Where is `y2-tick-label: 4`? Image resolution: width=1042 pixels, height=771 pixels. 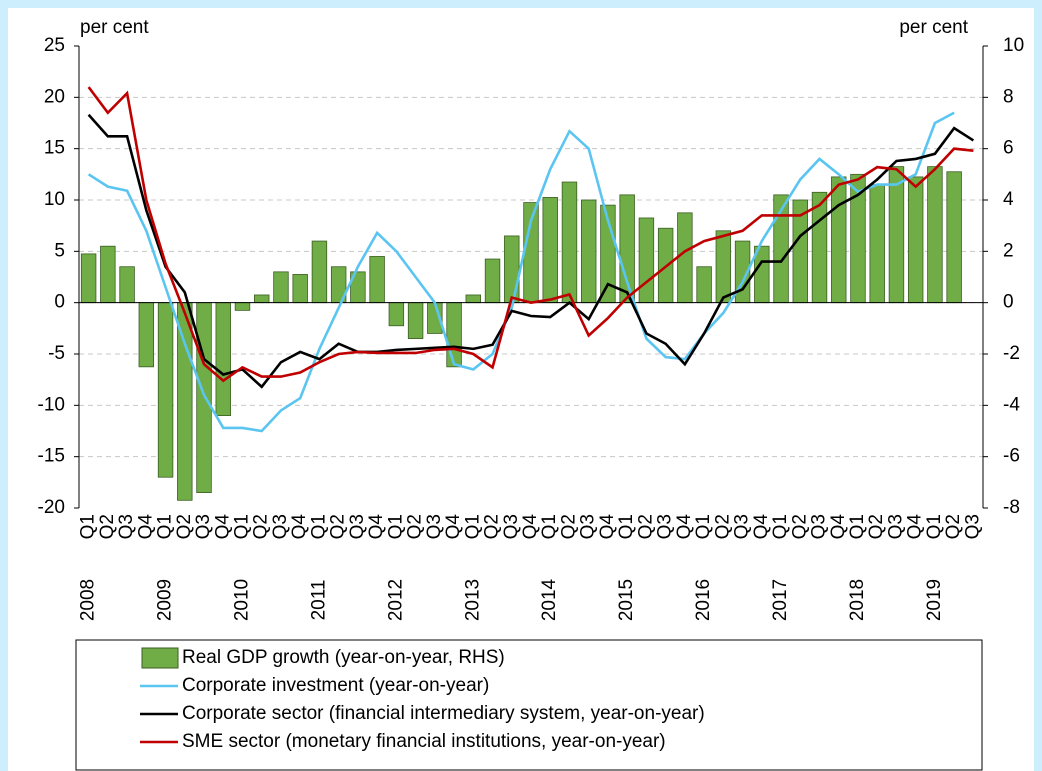
y2-tick-label: 4 is located at coordinates (1008, 199).